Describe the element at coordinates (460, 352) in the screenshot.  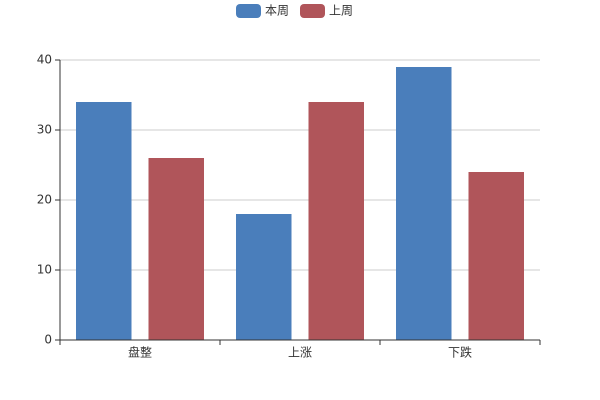
I see `x-tick-label: 下跌` at that location.